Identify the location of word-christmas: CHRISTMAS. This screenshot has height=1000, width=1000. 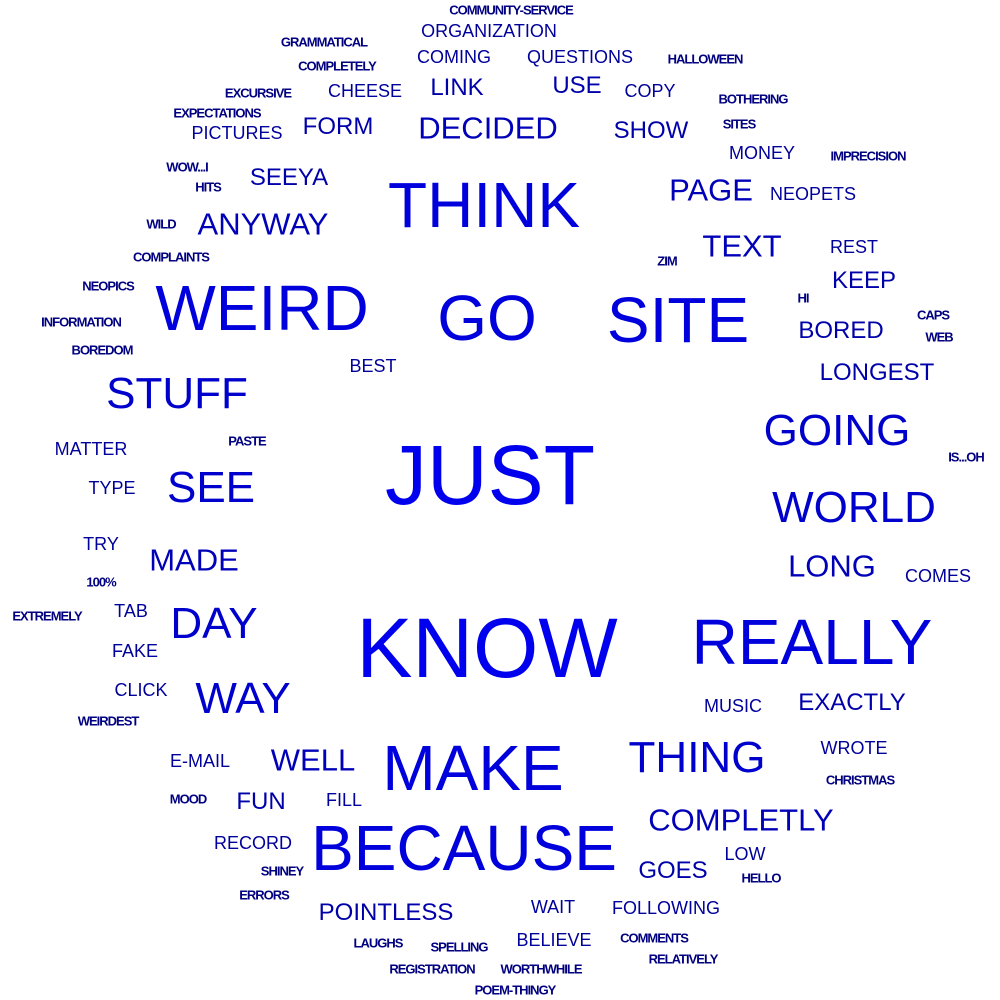
(860, 780).